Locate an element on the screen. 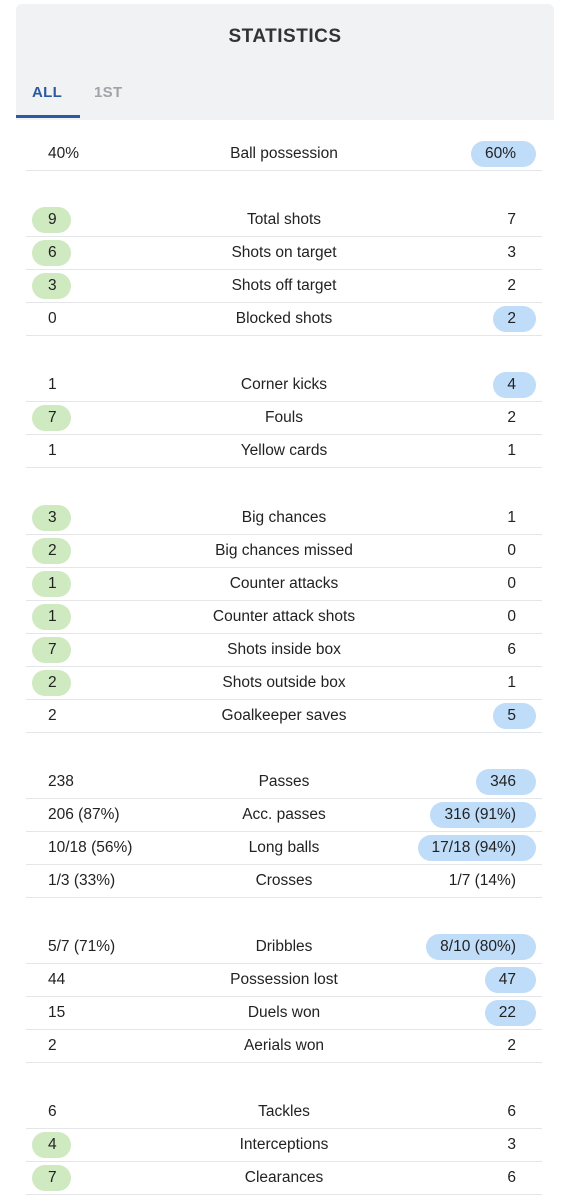  stat-label: Interceptions is located at coordinates (284, 1144).